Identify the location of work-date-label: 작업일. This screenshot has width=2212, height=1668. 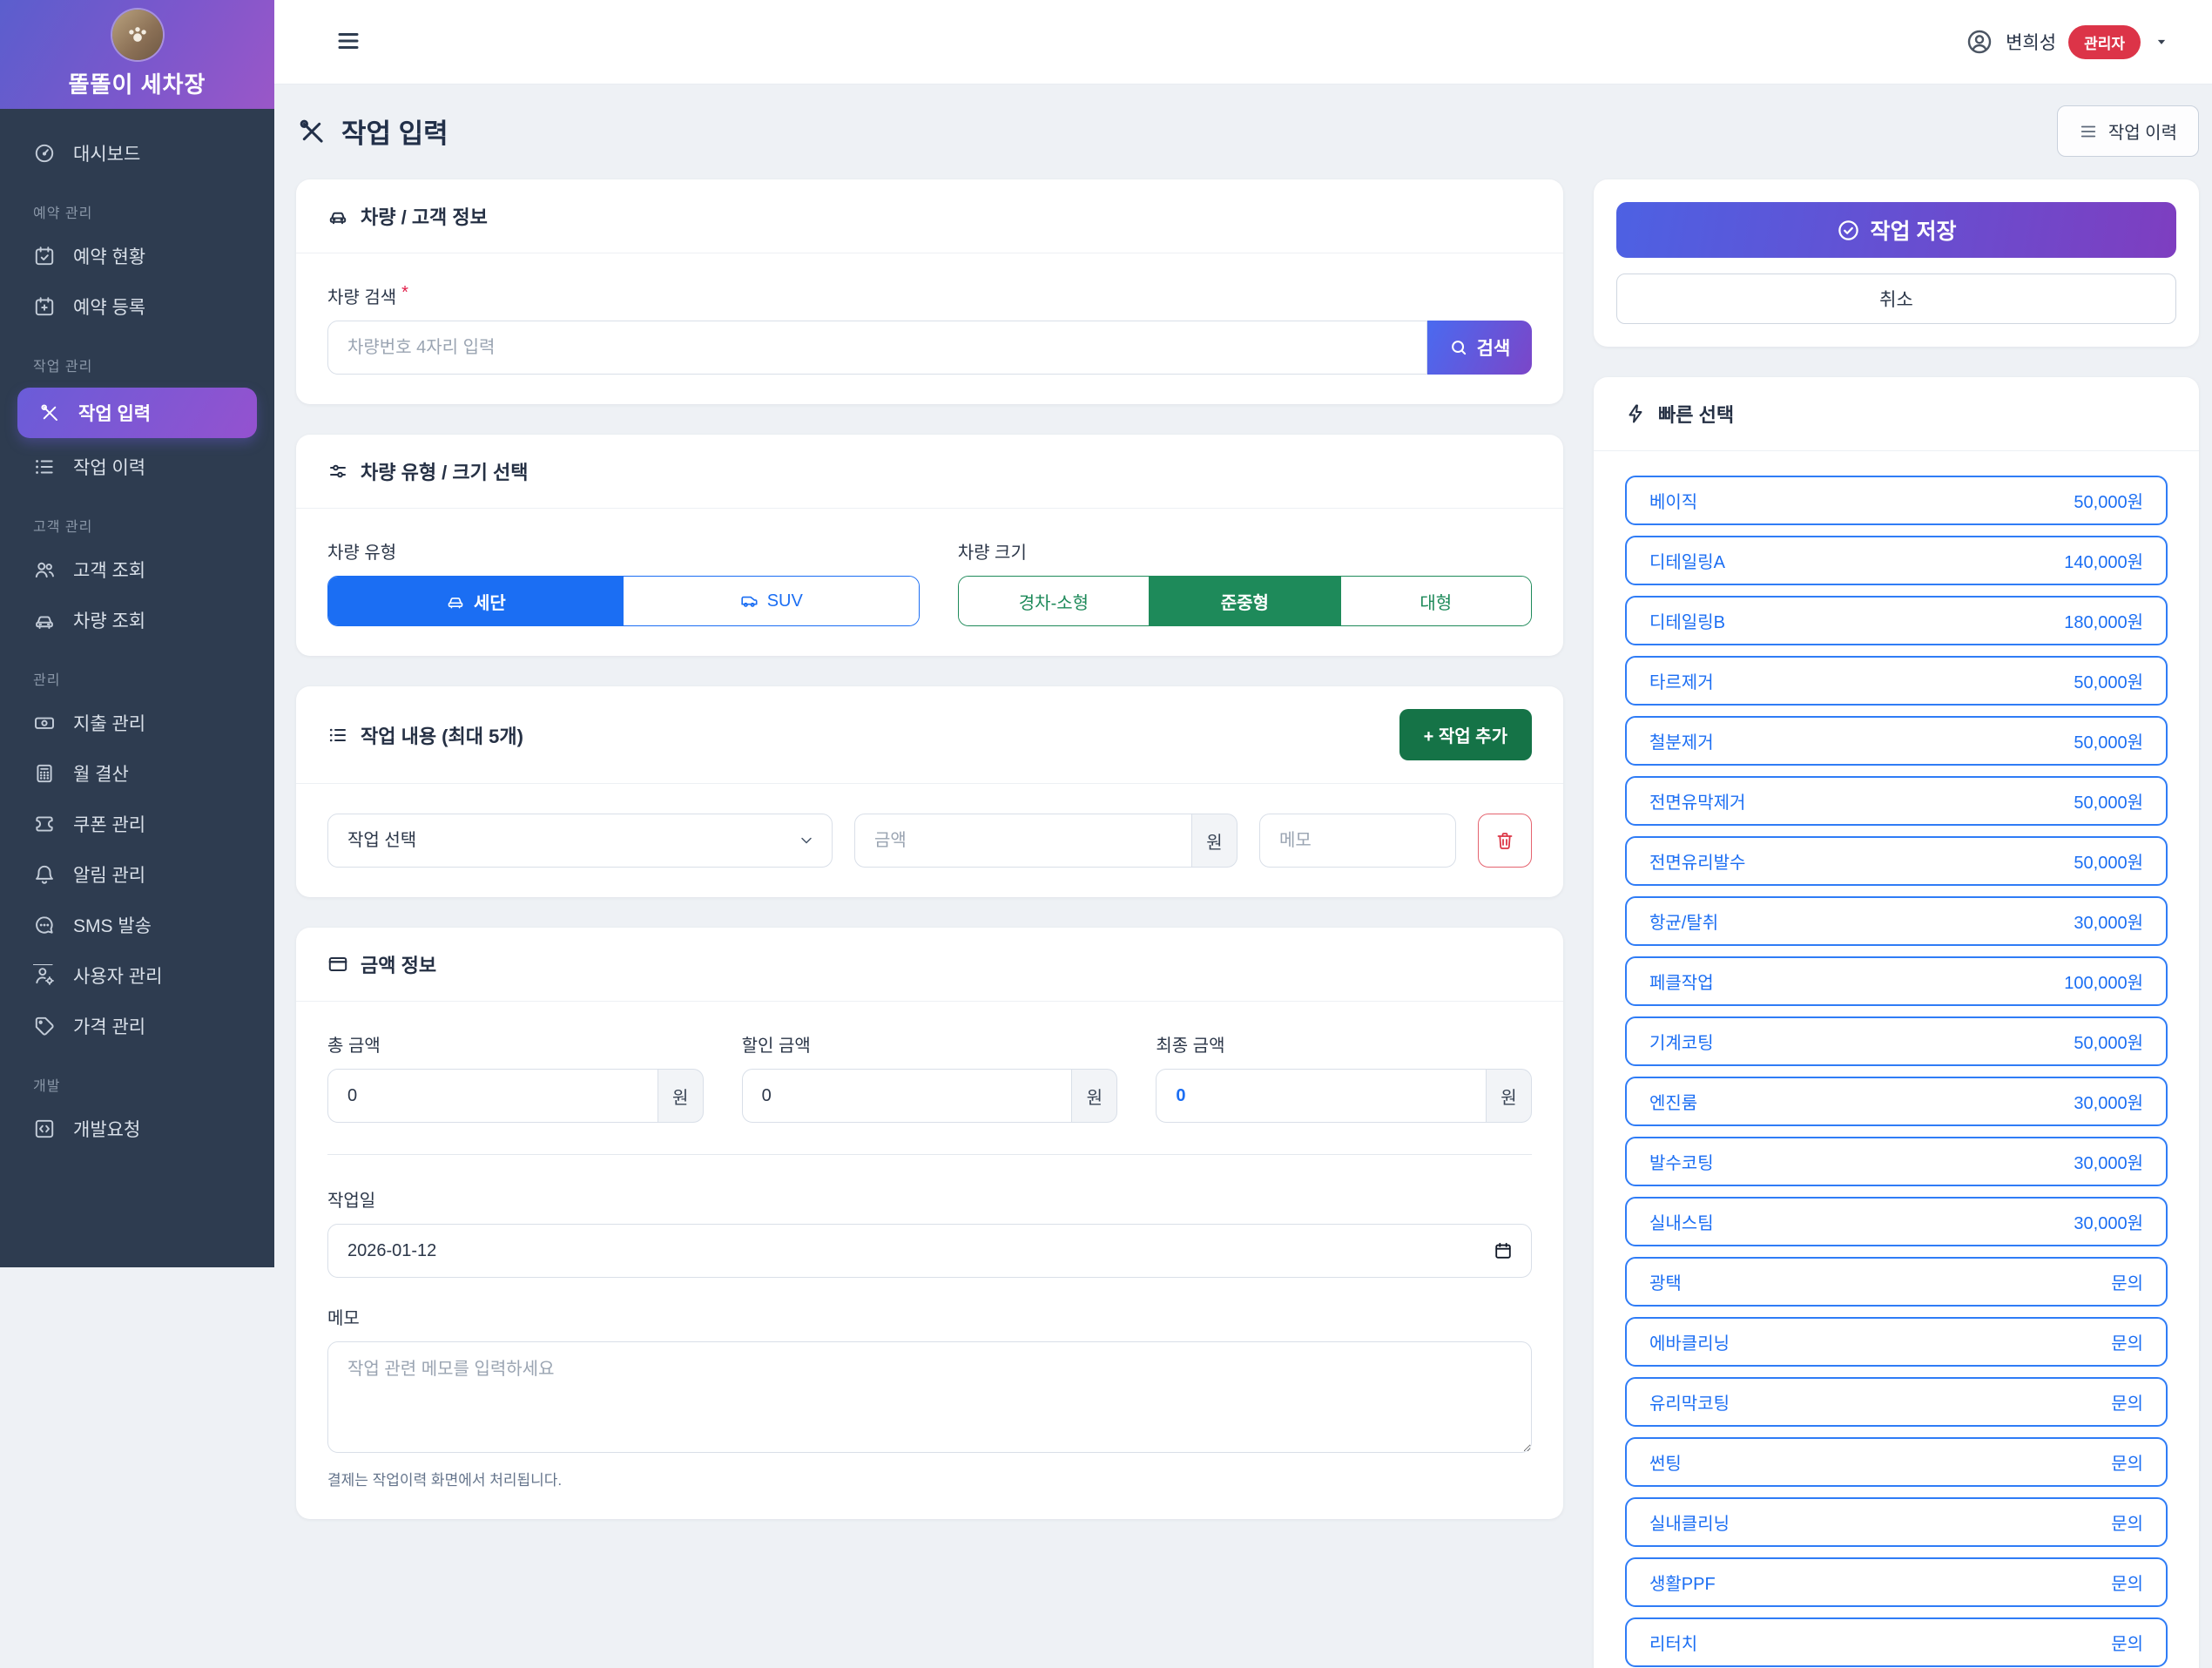
(351, 1201).